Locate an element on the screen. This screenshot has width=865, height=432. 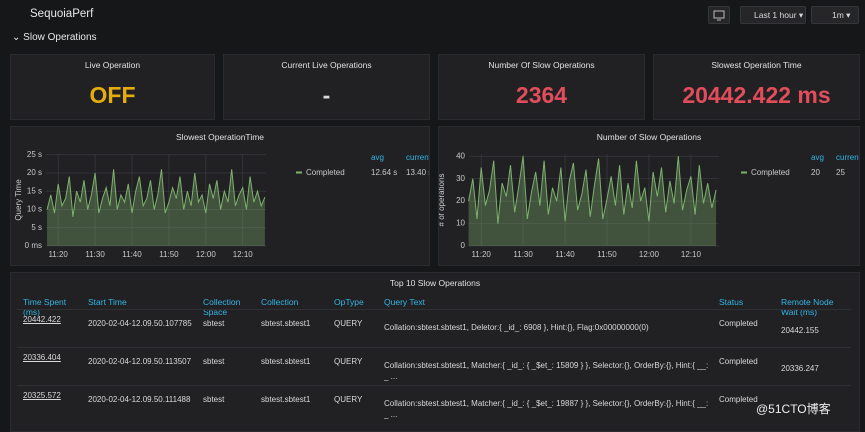
column-header: Status is located at coordinates (731, 302).